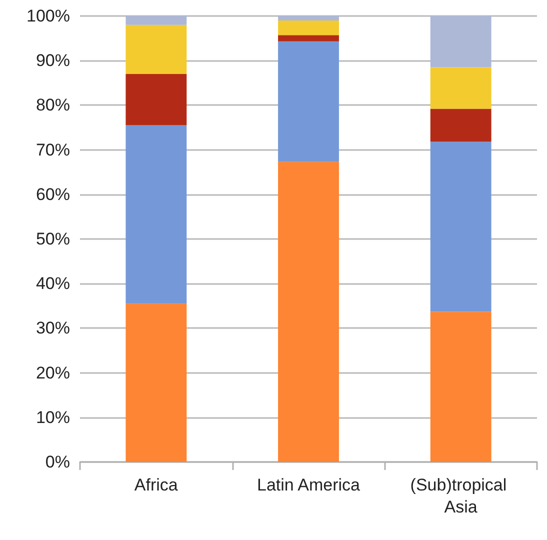 The width and height of the screenshot is (547, 540). I want to click on y-tick-label: 70%, so click(53, 150).